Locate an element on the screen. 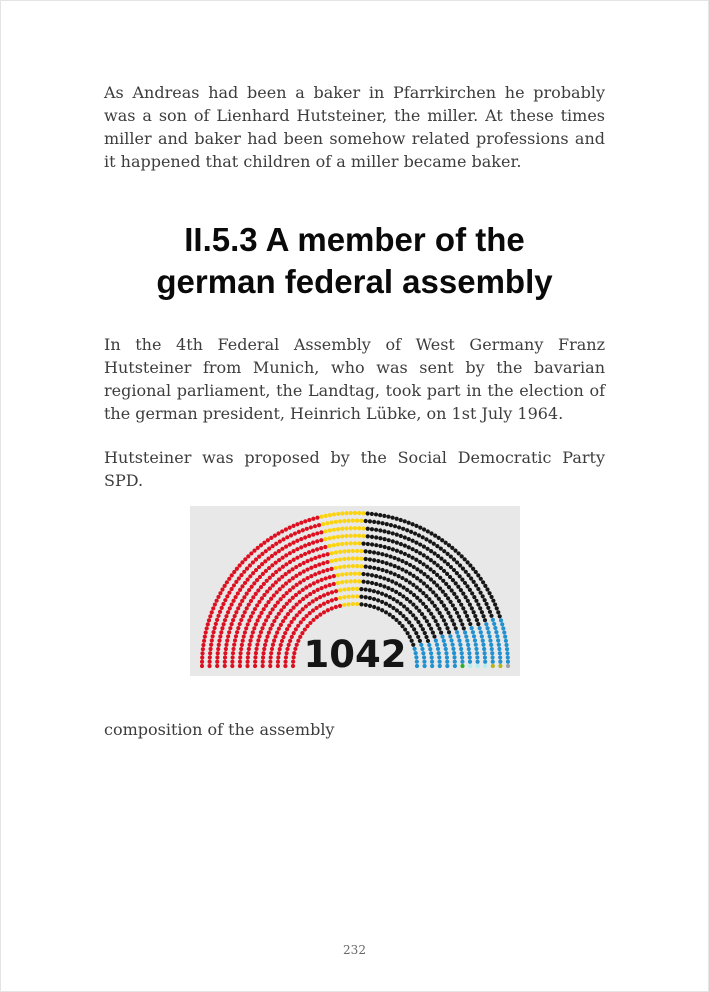 The image size is (709, 992). total-seats-label: 1042 is located at coordinates (354, 654).